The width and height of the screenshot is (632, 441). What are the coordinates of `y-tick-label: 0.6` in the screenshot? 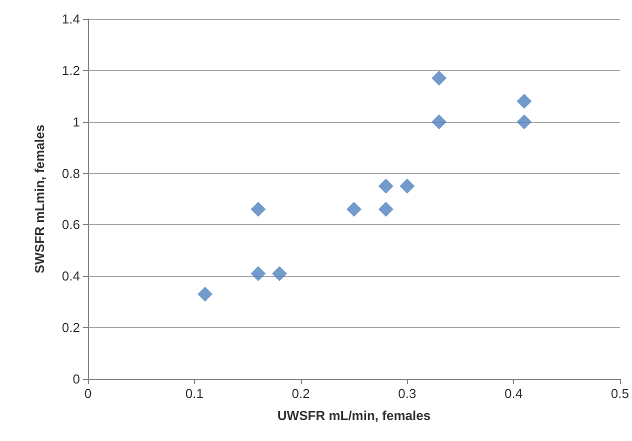 It's located at (71, 224).